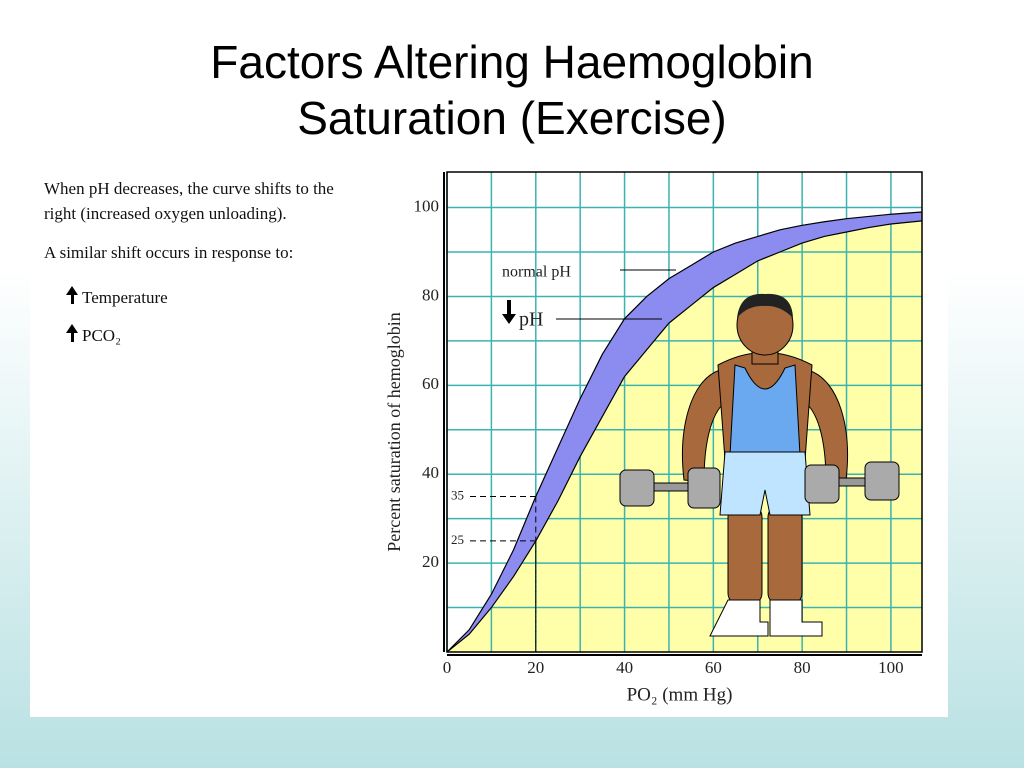  What do you see at coordinates (169, 252) in the screenshot?
I see `note: A similar shift occurs in response to:` at bounding box center [169, 252].